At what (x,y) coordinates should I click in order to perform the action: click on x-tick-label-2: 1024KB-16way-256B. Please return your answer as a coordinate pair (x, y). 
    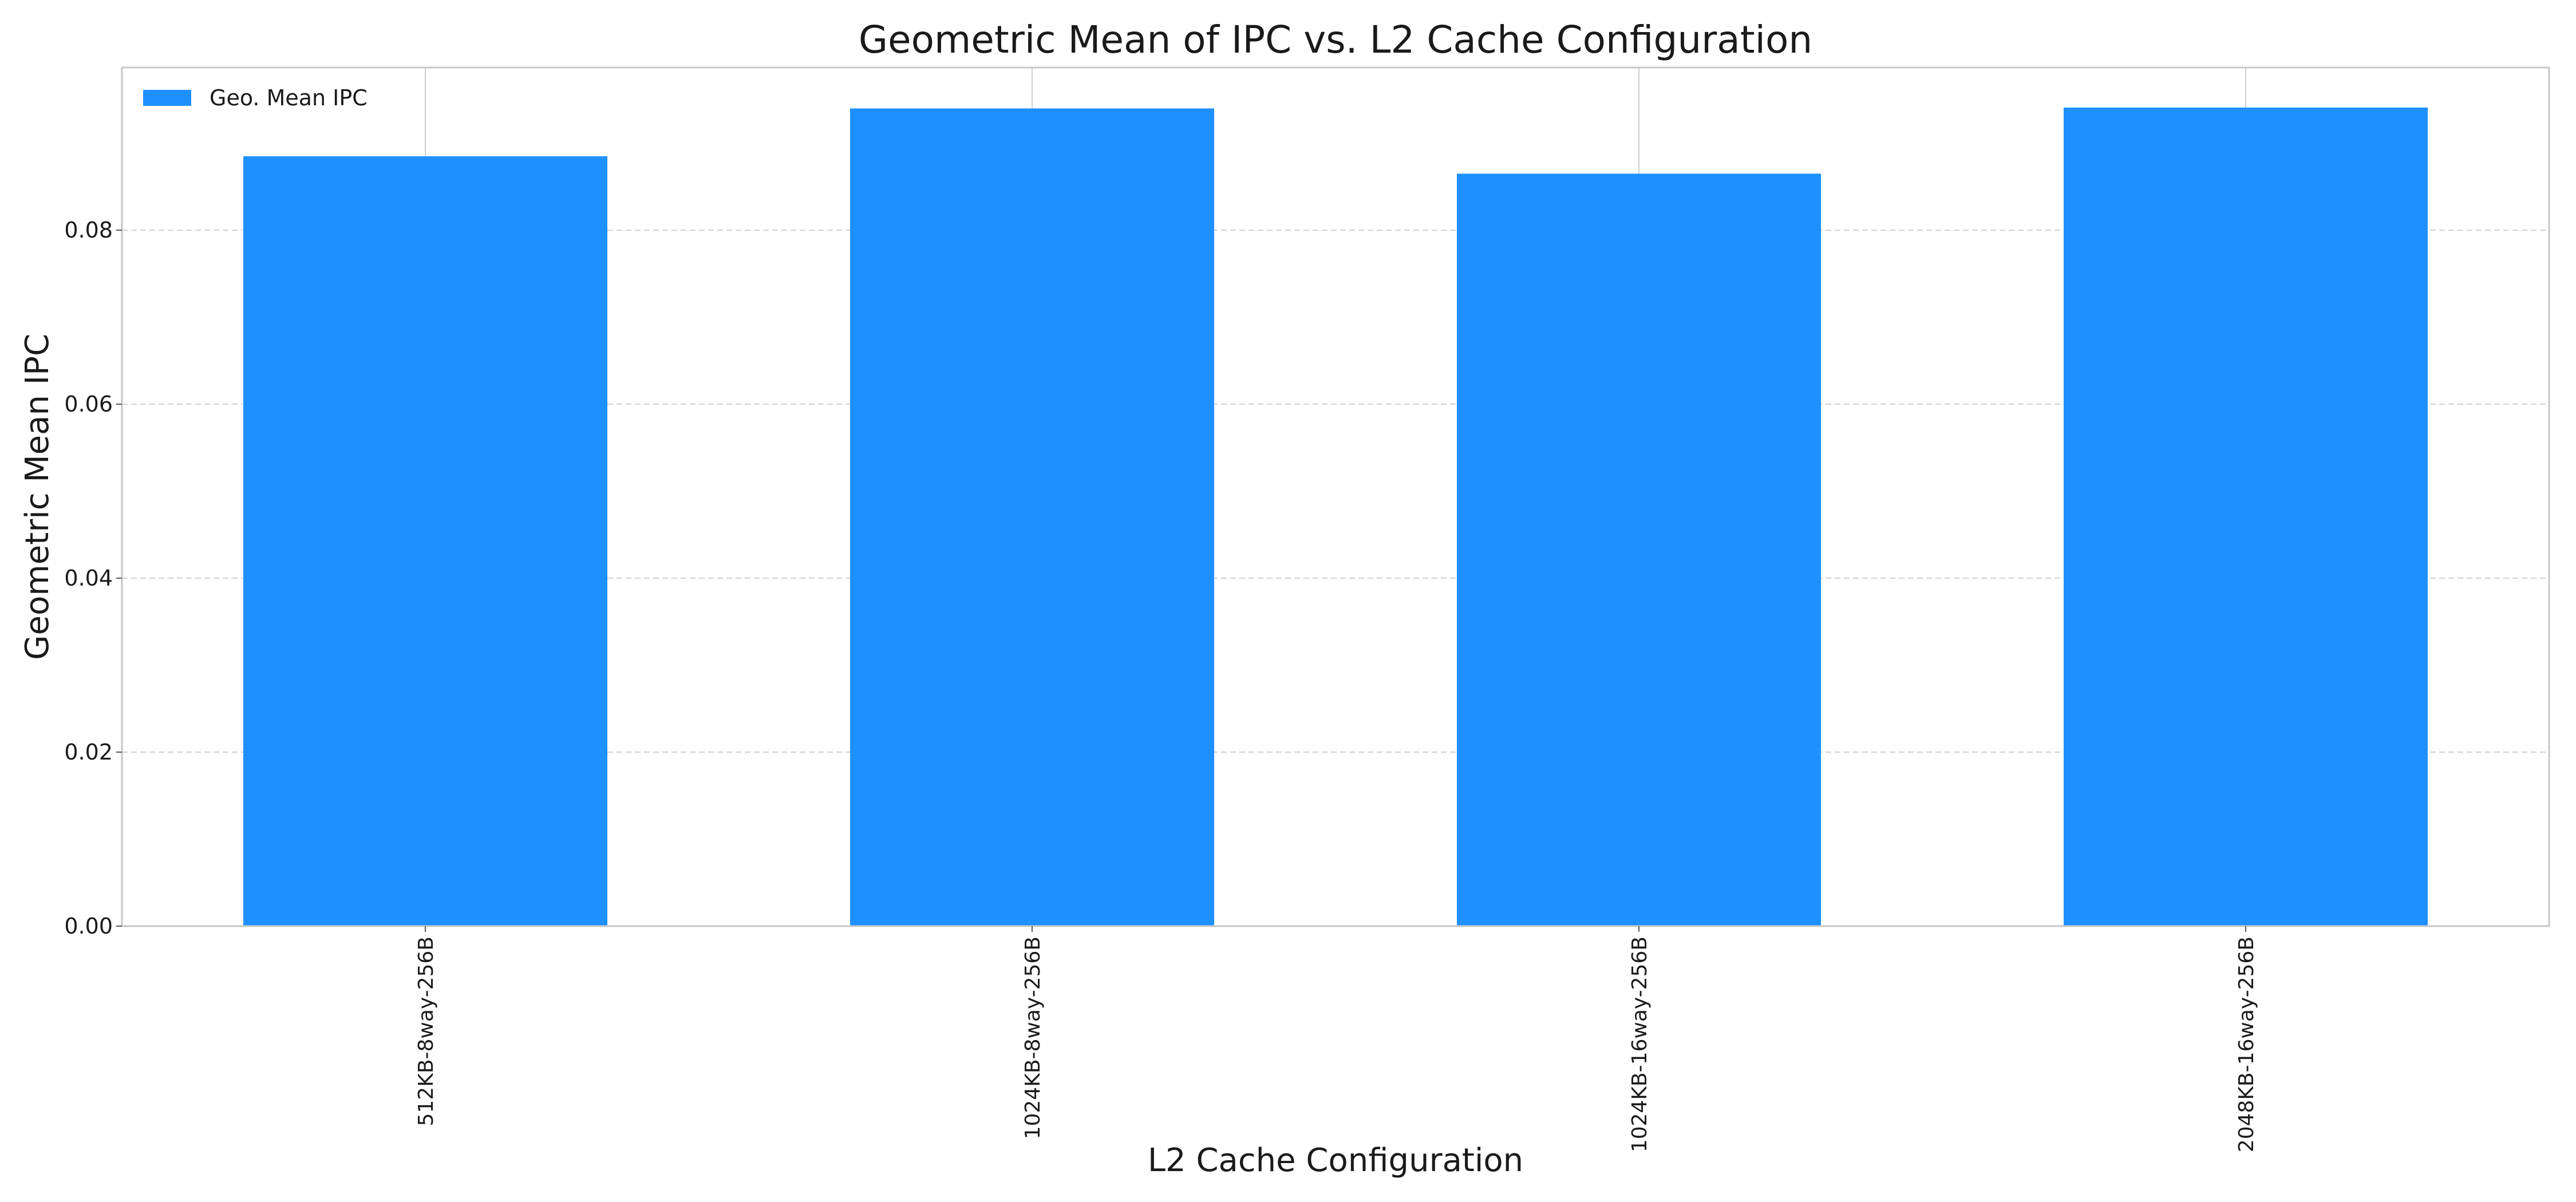
    Looking at the image, I should click on (1640, 1044).